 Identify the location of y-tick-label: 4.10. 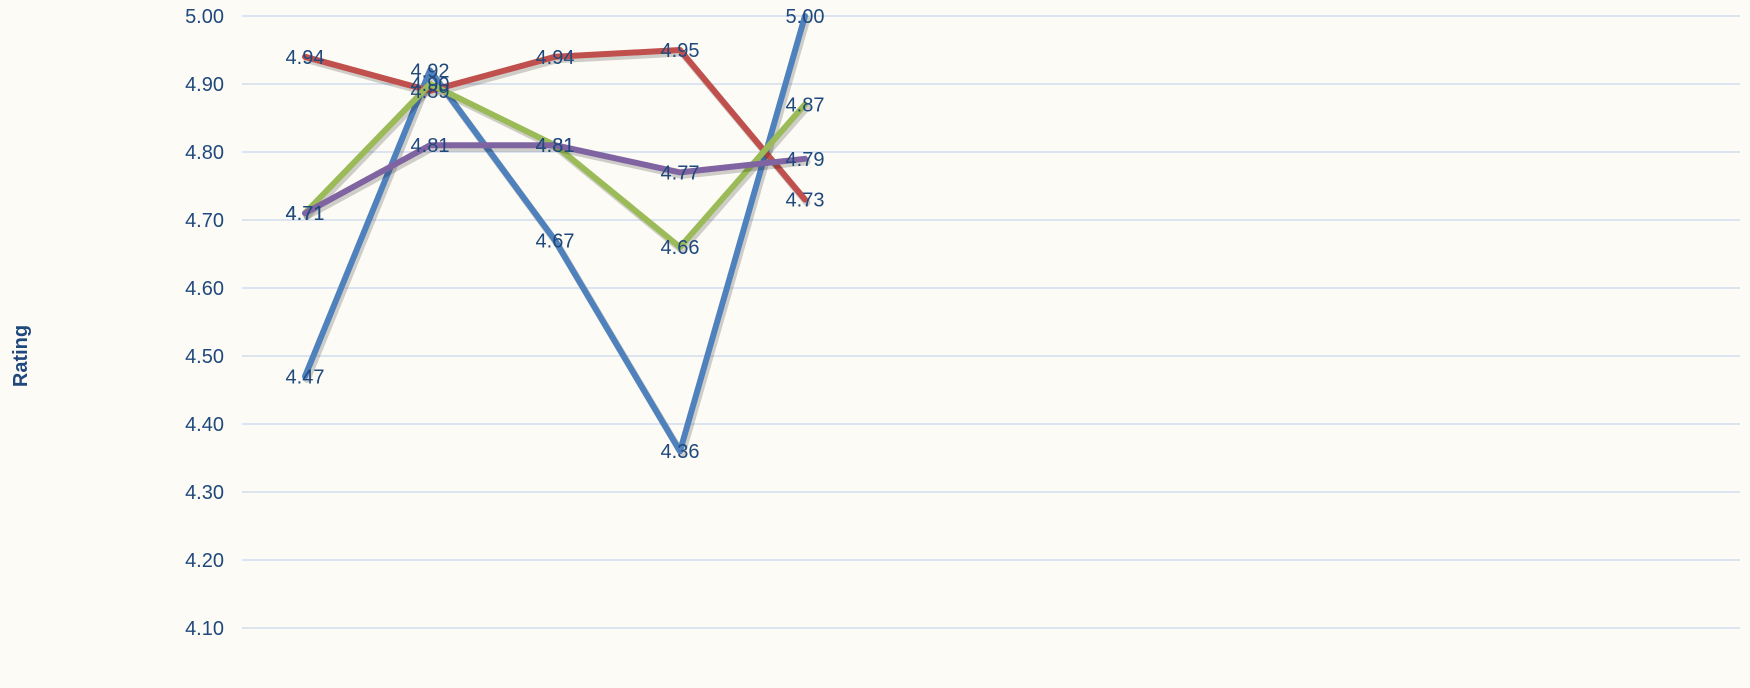
(204, 629).